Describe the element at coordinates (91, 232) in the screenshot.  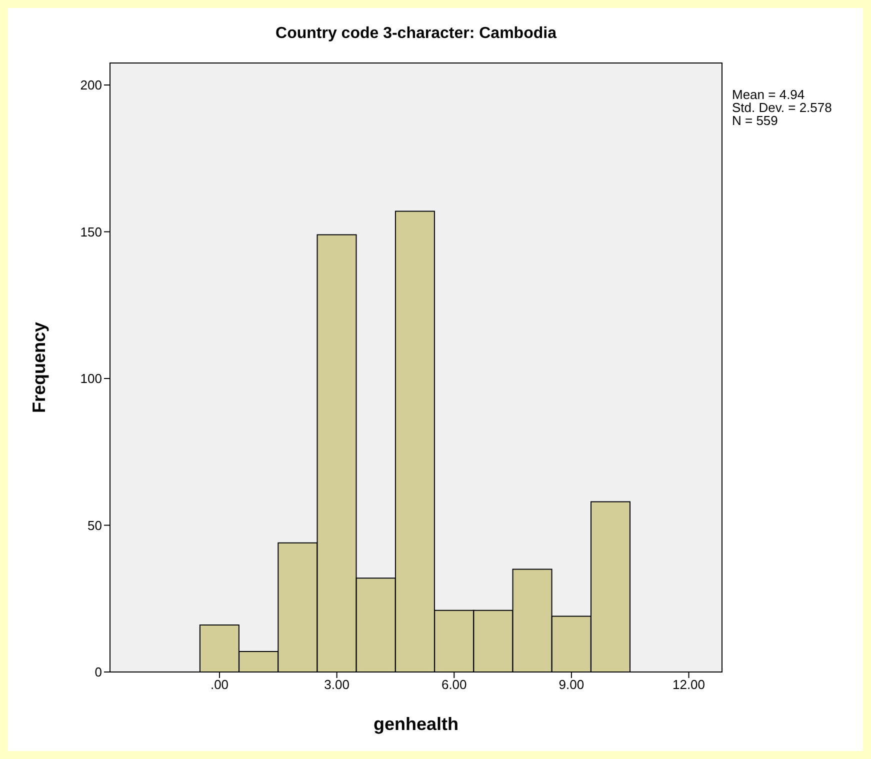
I see `y-tick-label: 150` at that location.